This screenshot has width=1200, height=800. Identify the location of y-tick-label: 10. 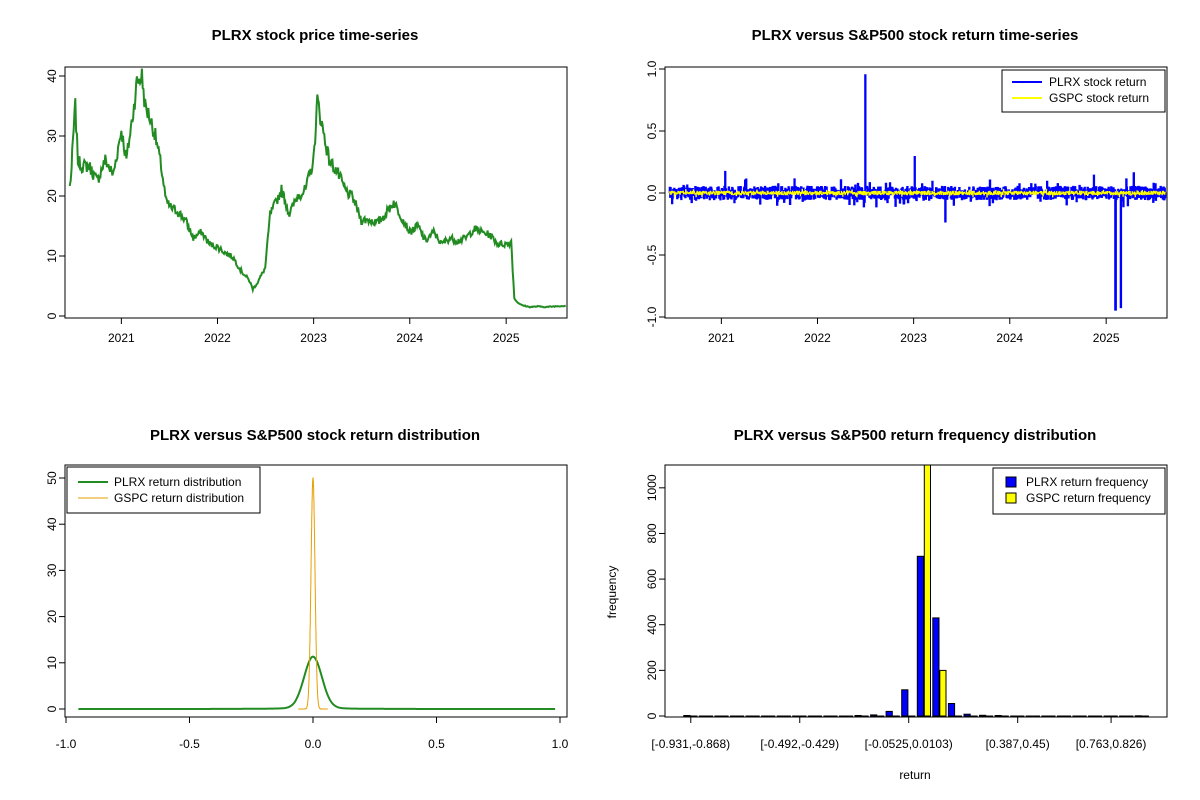
(52, 663).